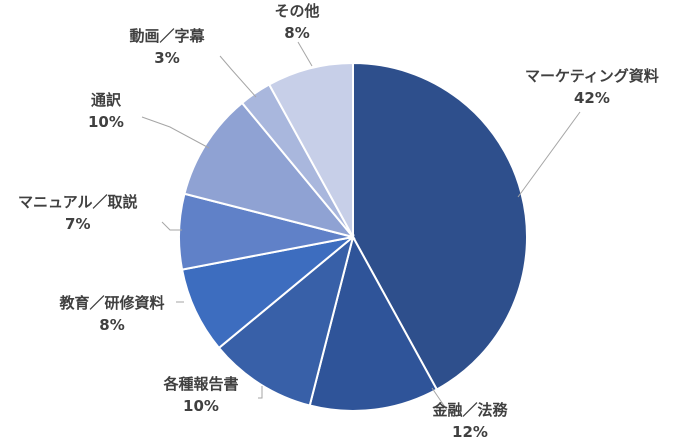  I want to click on pie-slice-other, so click(310, 149).